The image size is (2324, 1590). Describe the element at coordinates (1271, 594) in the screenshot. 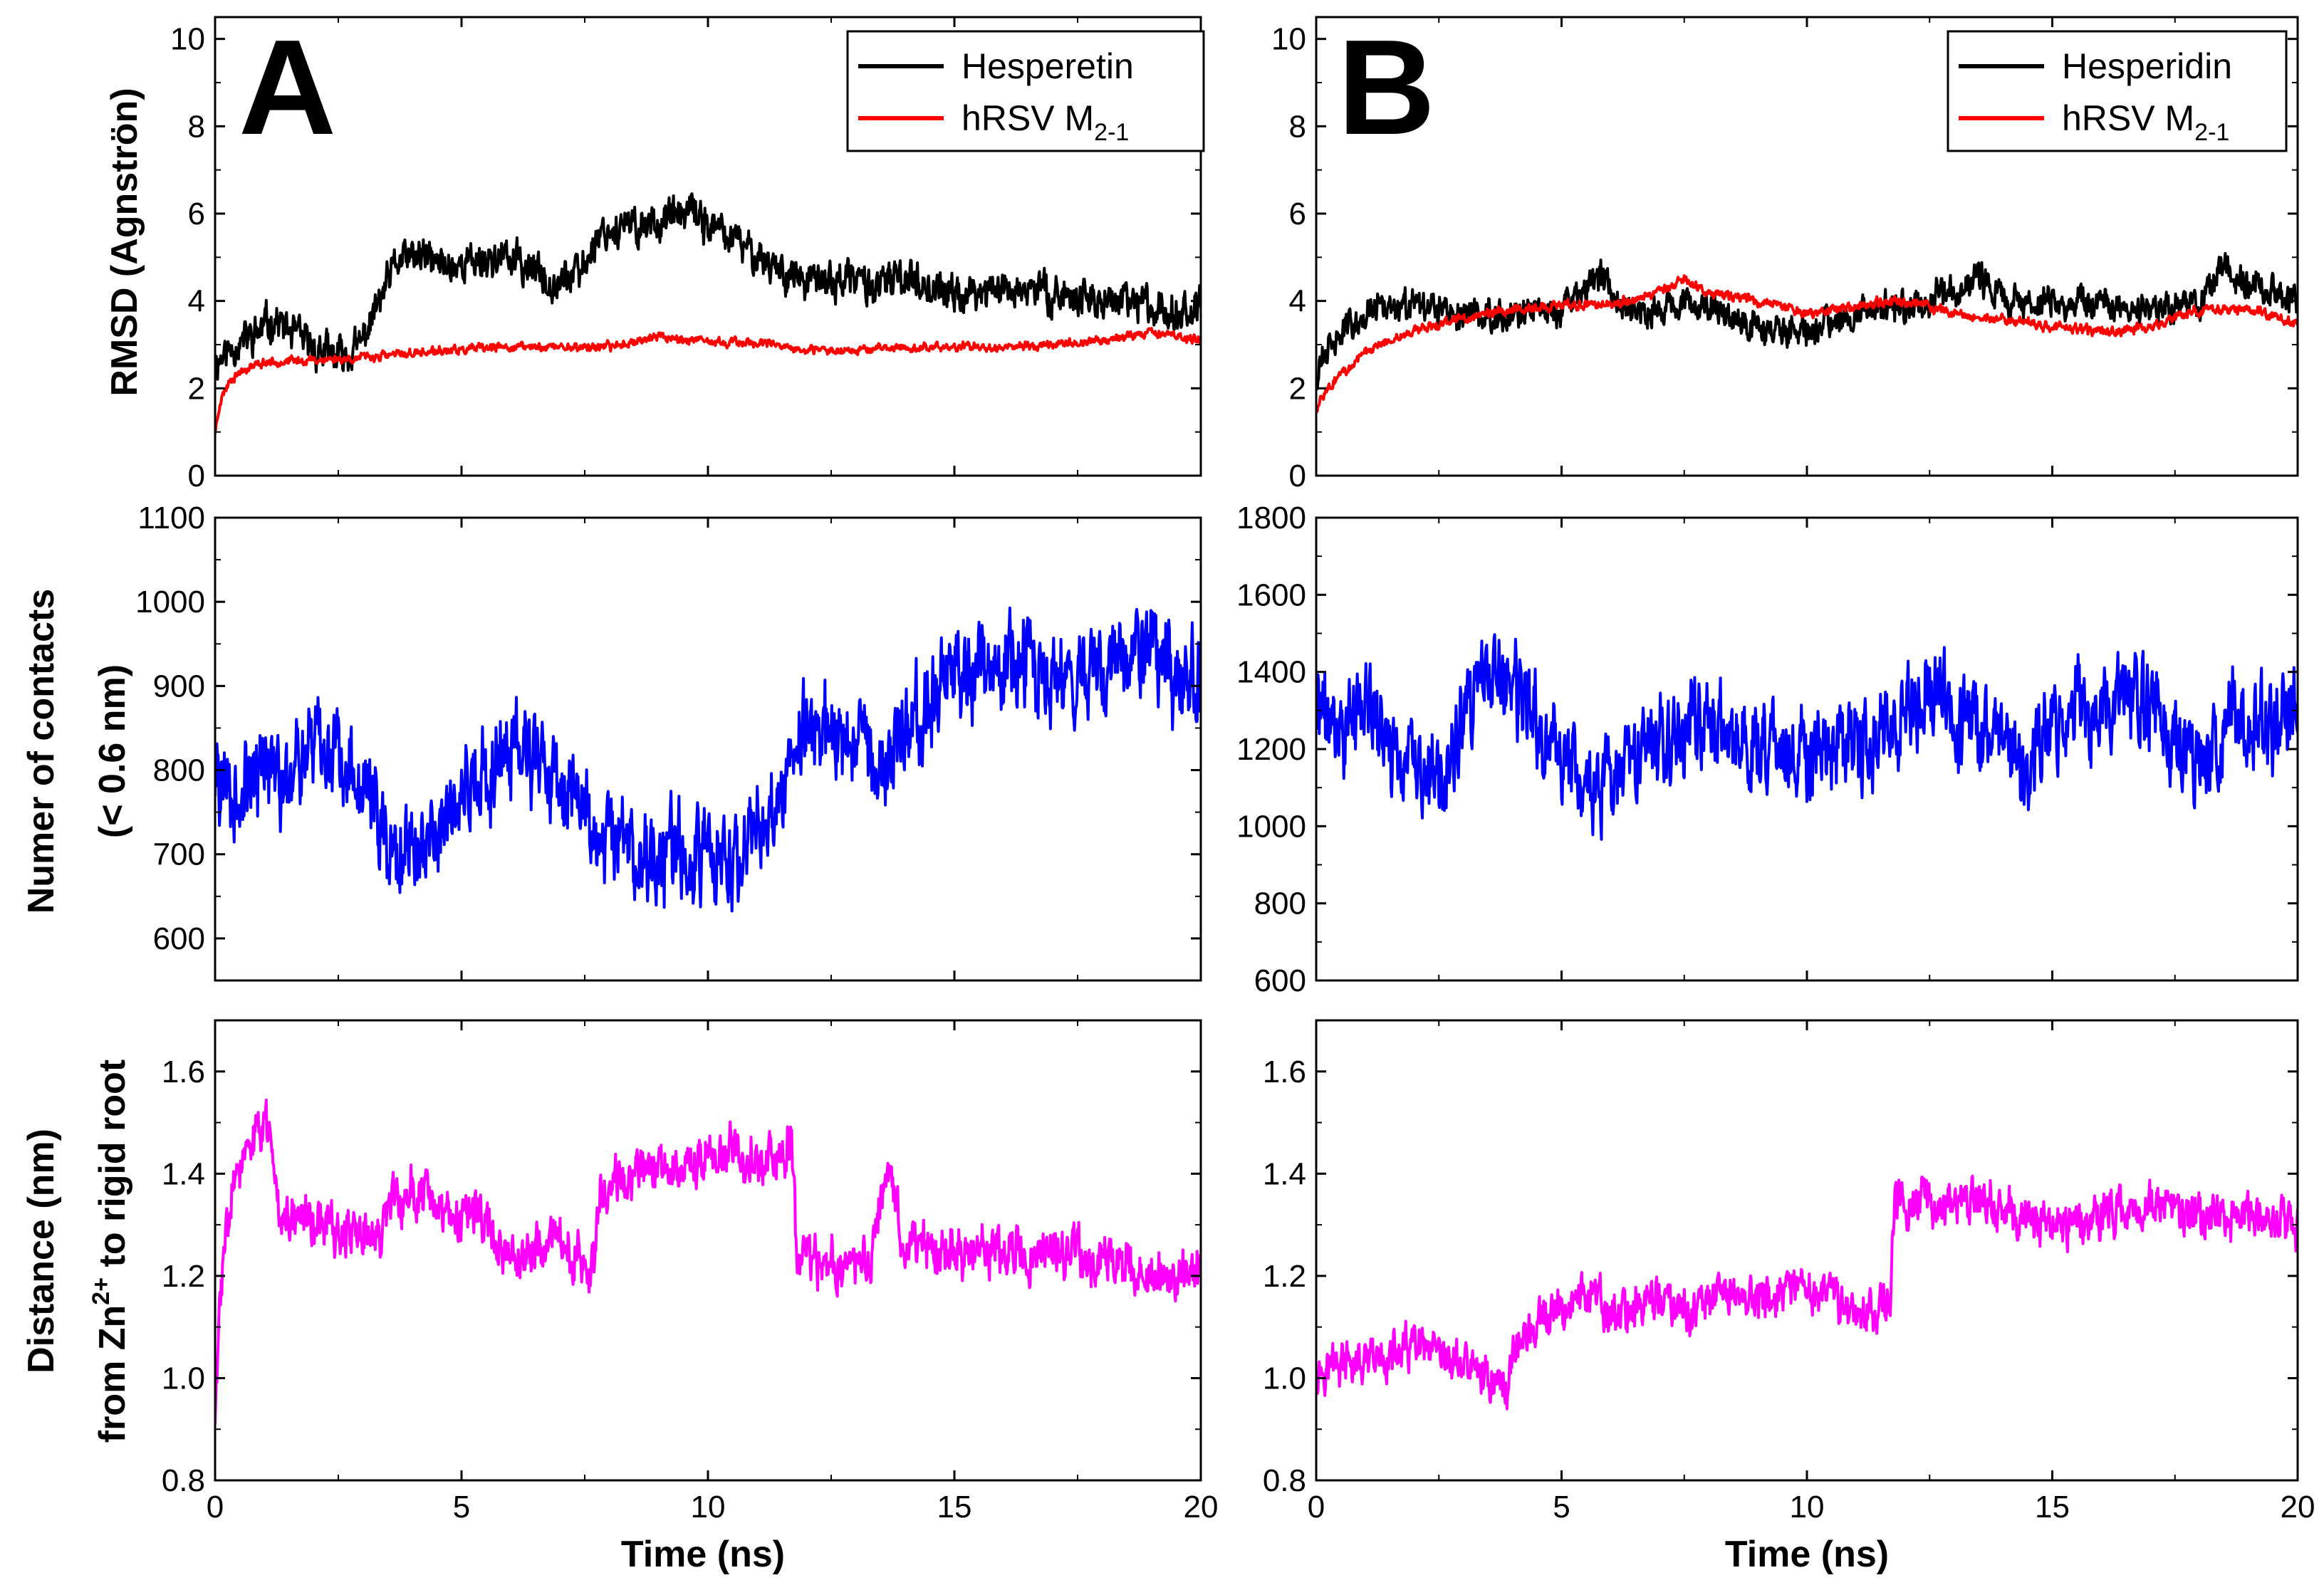

I see `y-tick-label: 1600` at that location.